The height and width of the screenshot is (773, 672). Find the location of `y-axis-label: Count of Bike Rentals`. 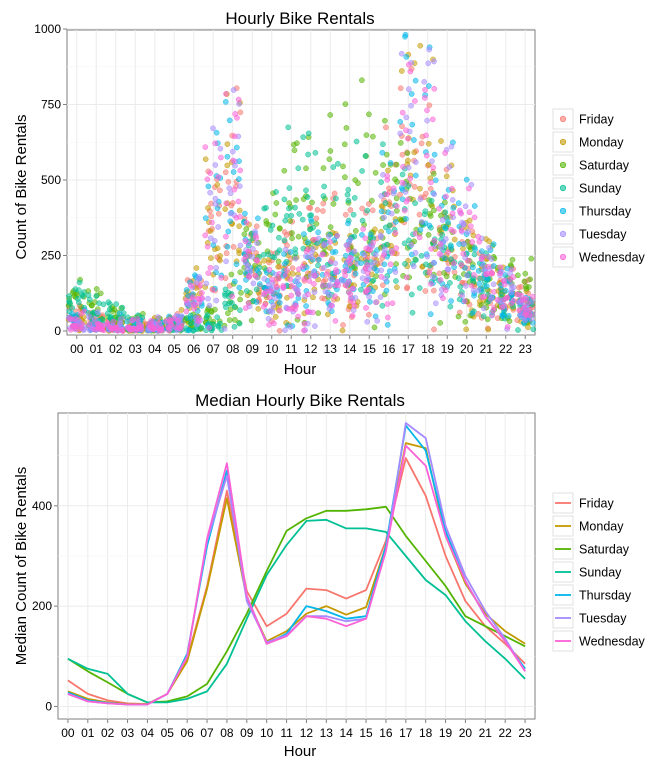

y-axis-label: Count of Bike Rentals is located at coordinates (21, 186).